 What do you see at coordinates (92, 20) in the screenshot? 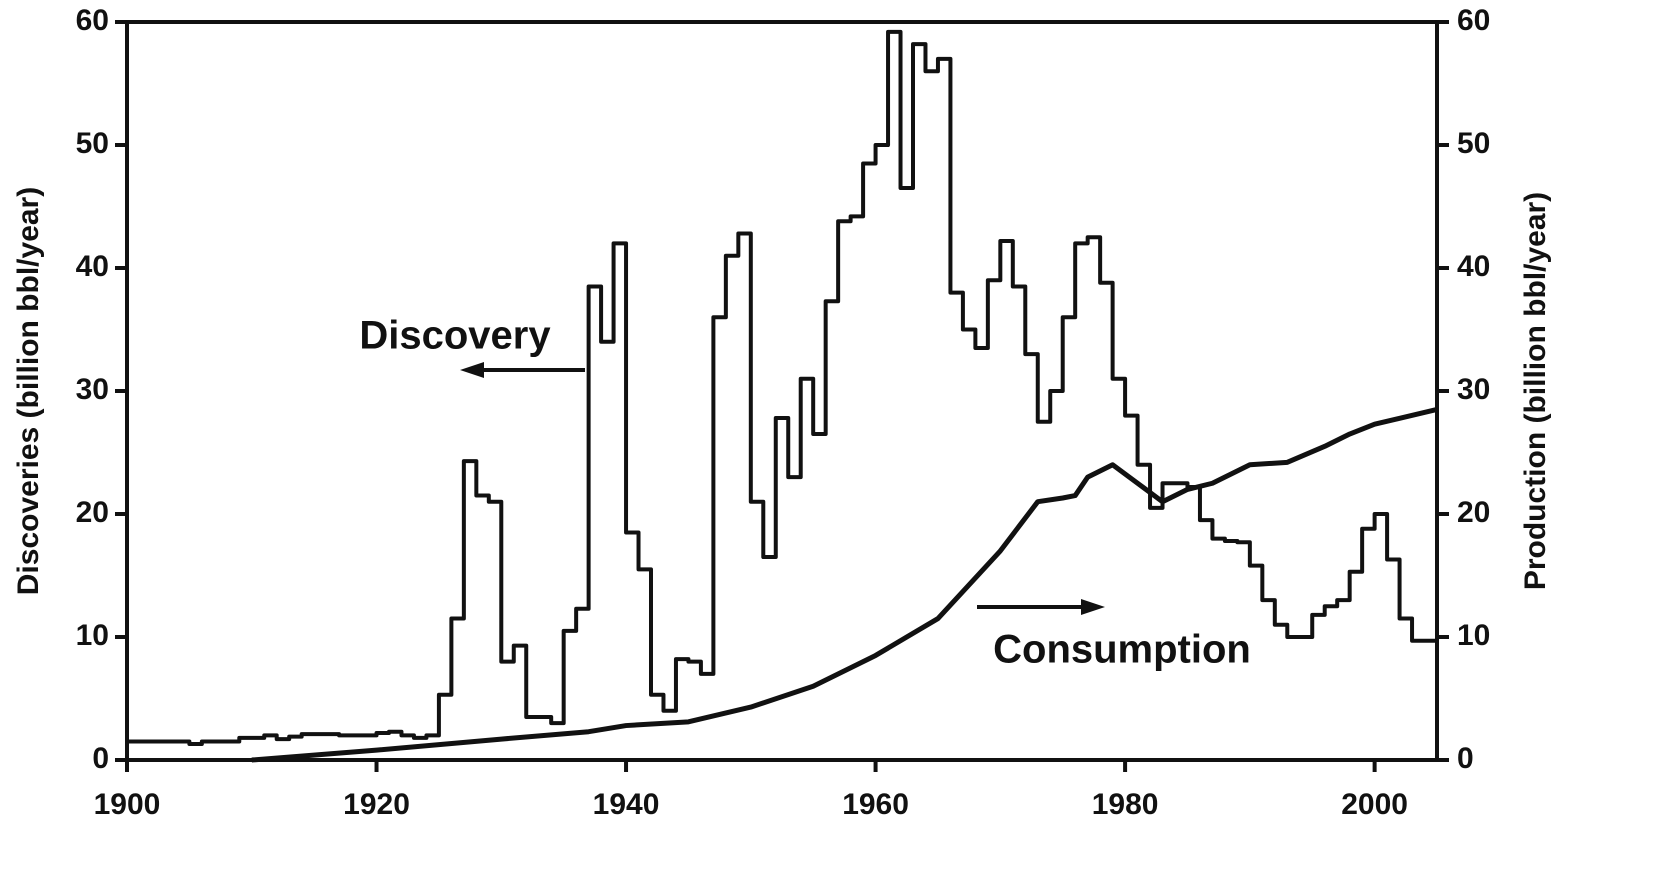
I see `y-tick-label: 60` at bounding box center [92, 20].